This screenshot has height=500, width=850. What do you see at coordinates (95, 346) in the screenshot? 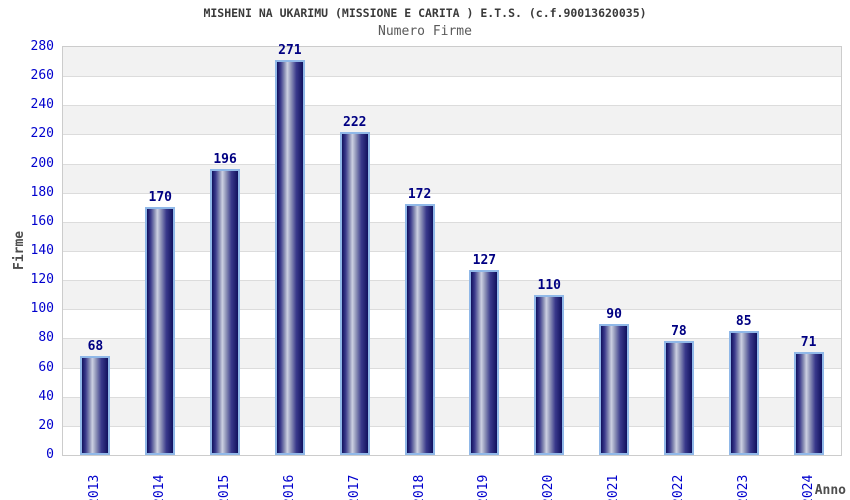
I see `bar-value-label: 68` at bounding box center [95, 346].